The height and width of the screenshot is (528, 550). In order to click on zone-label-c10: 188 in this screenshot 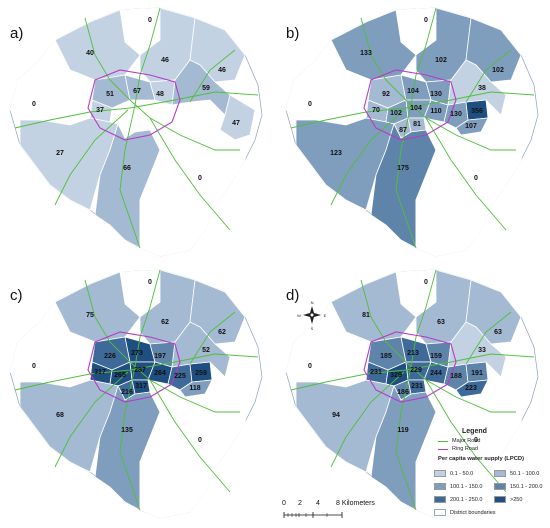, I will do `click(456, 376)`.